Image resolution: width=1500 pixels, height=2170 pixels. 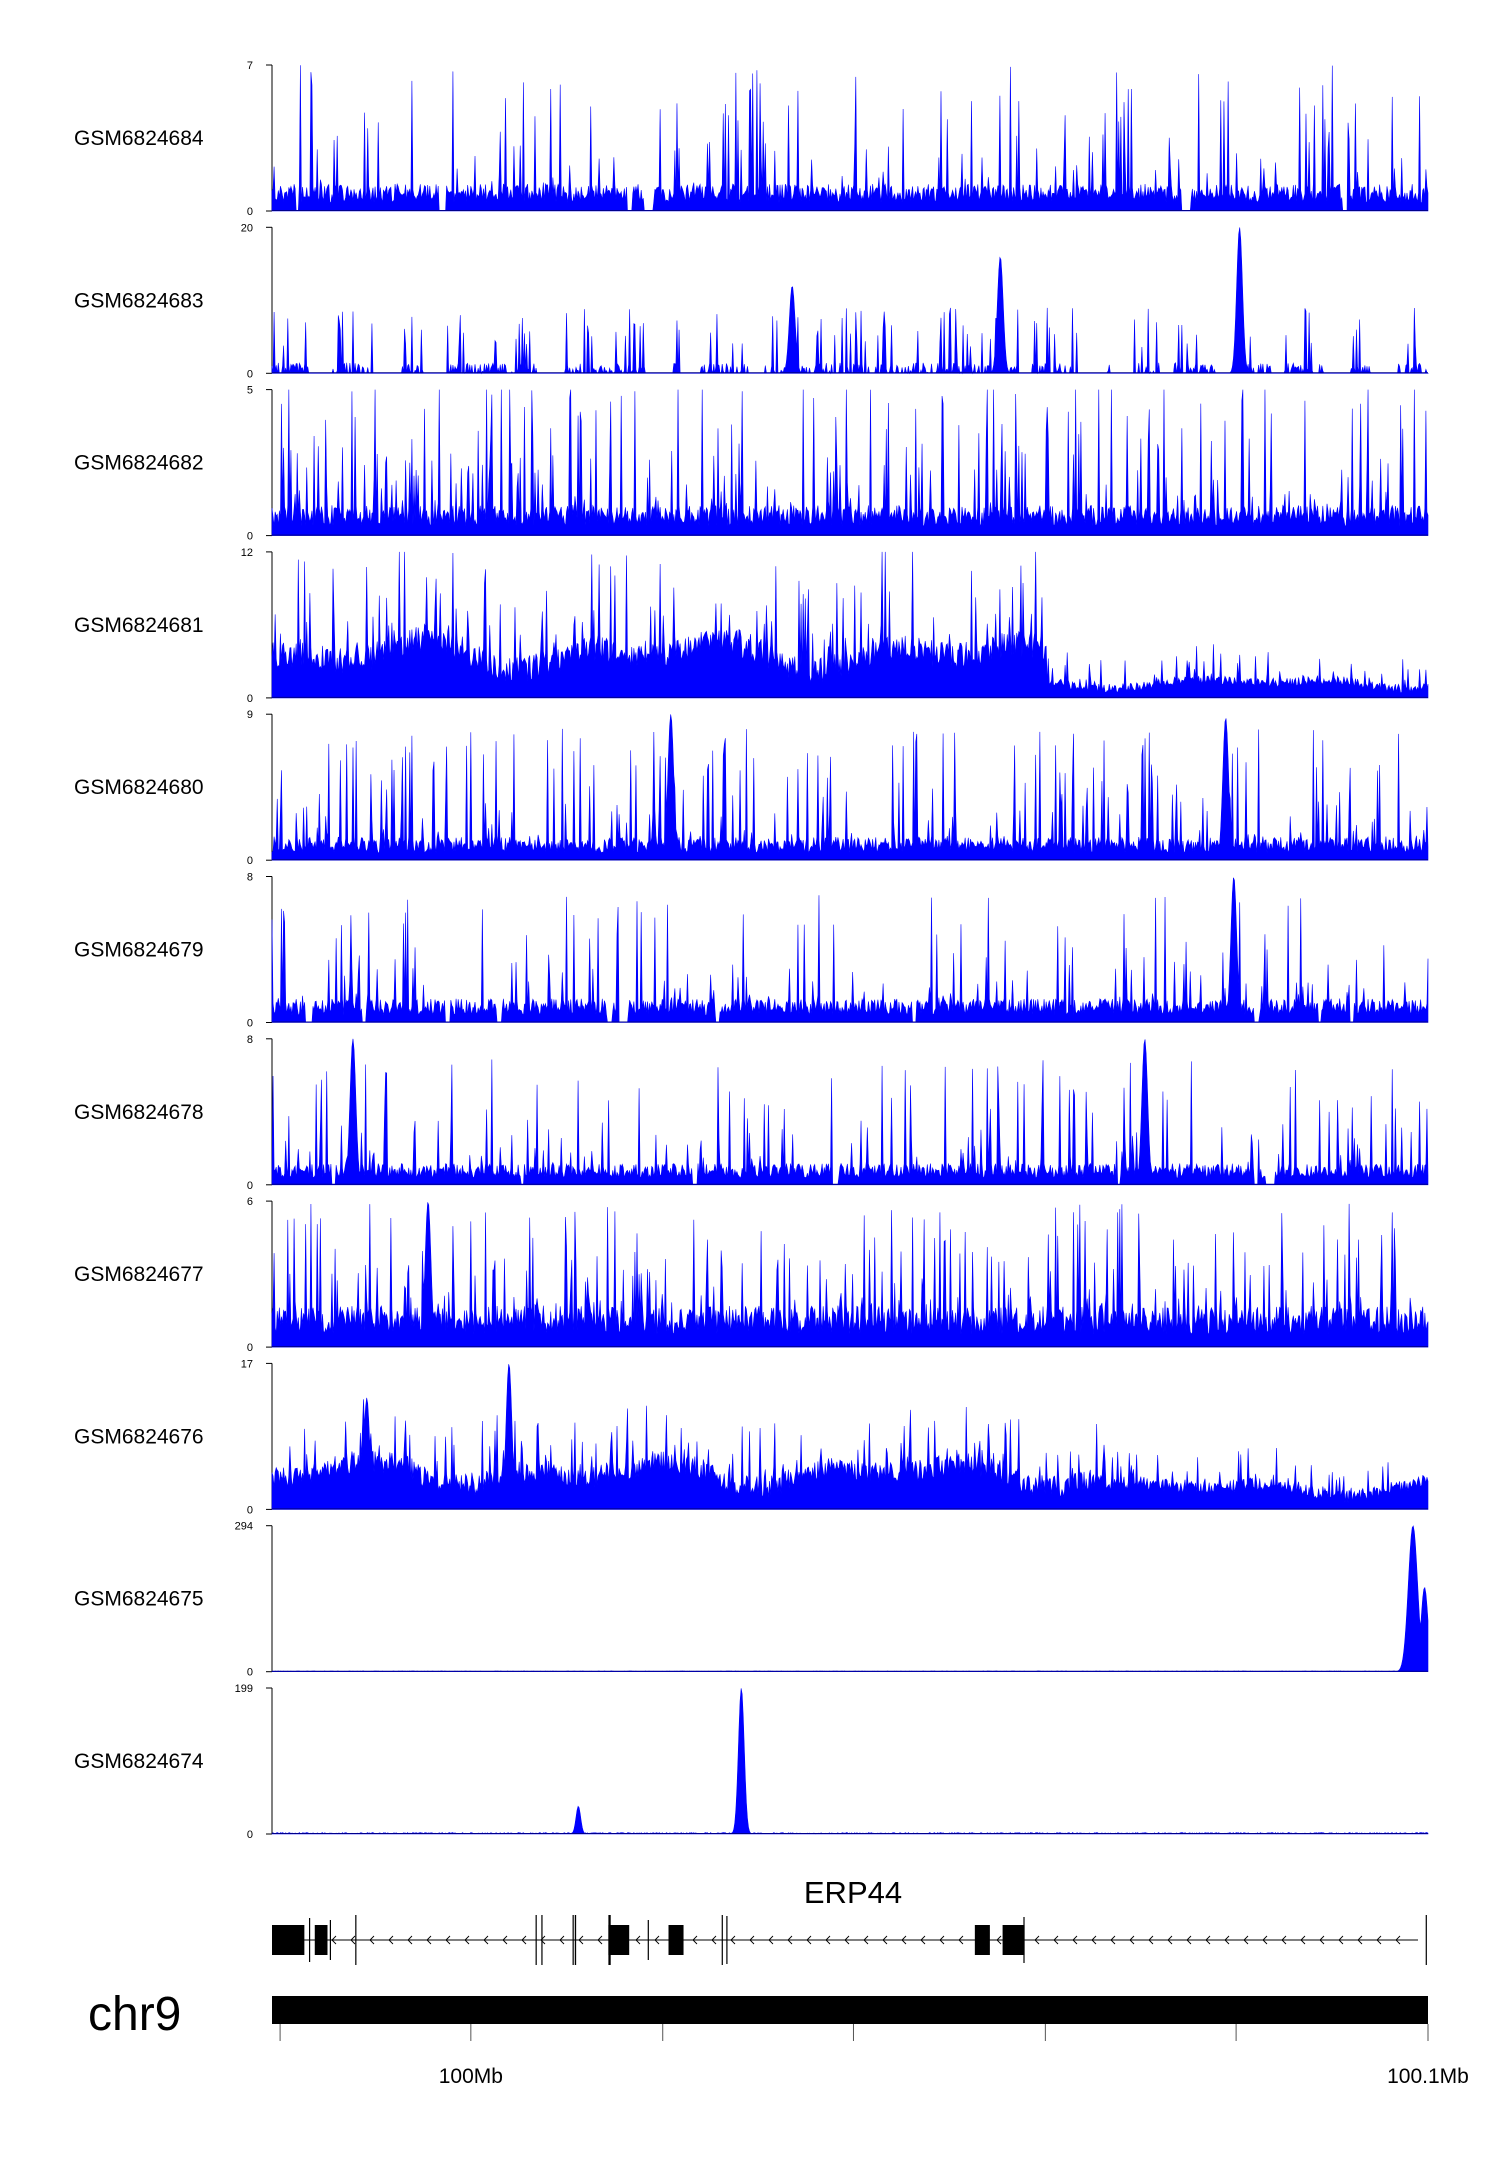 I want to click on track-GSM6824675: GSM6824675 294 0, so click(x=751, y=1600).